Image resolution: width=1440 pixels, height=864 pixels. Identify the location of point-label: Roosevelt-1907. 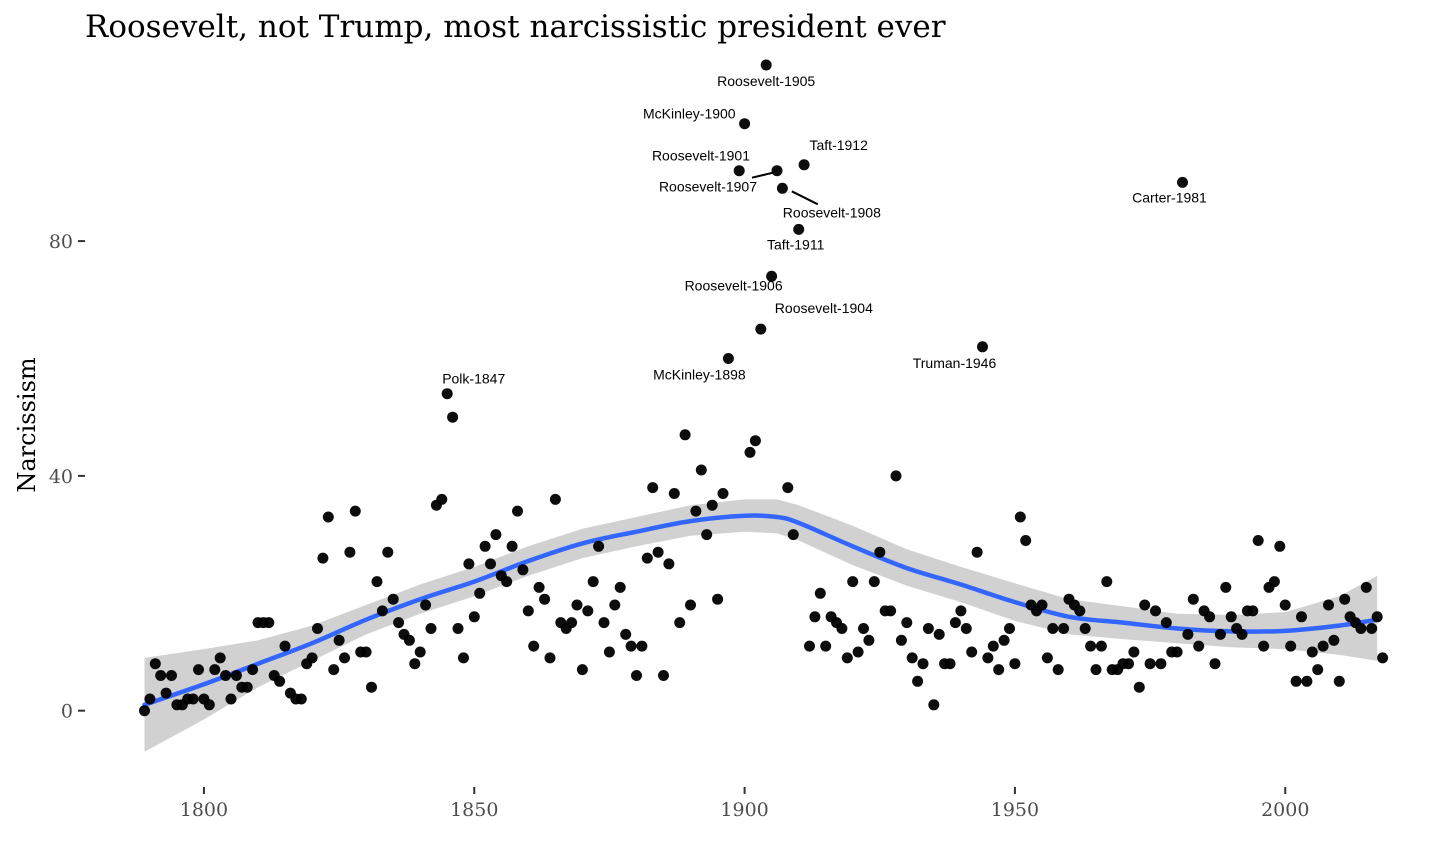
(708, 187).